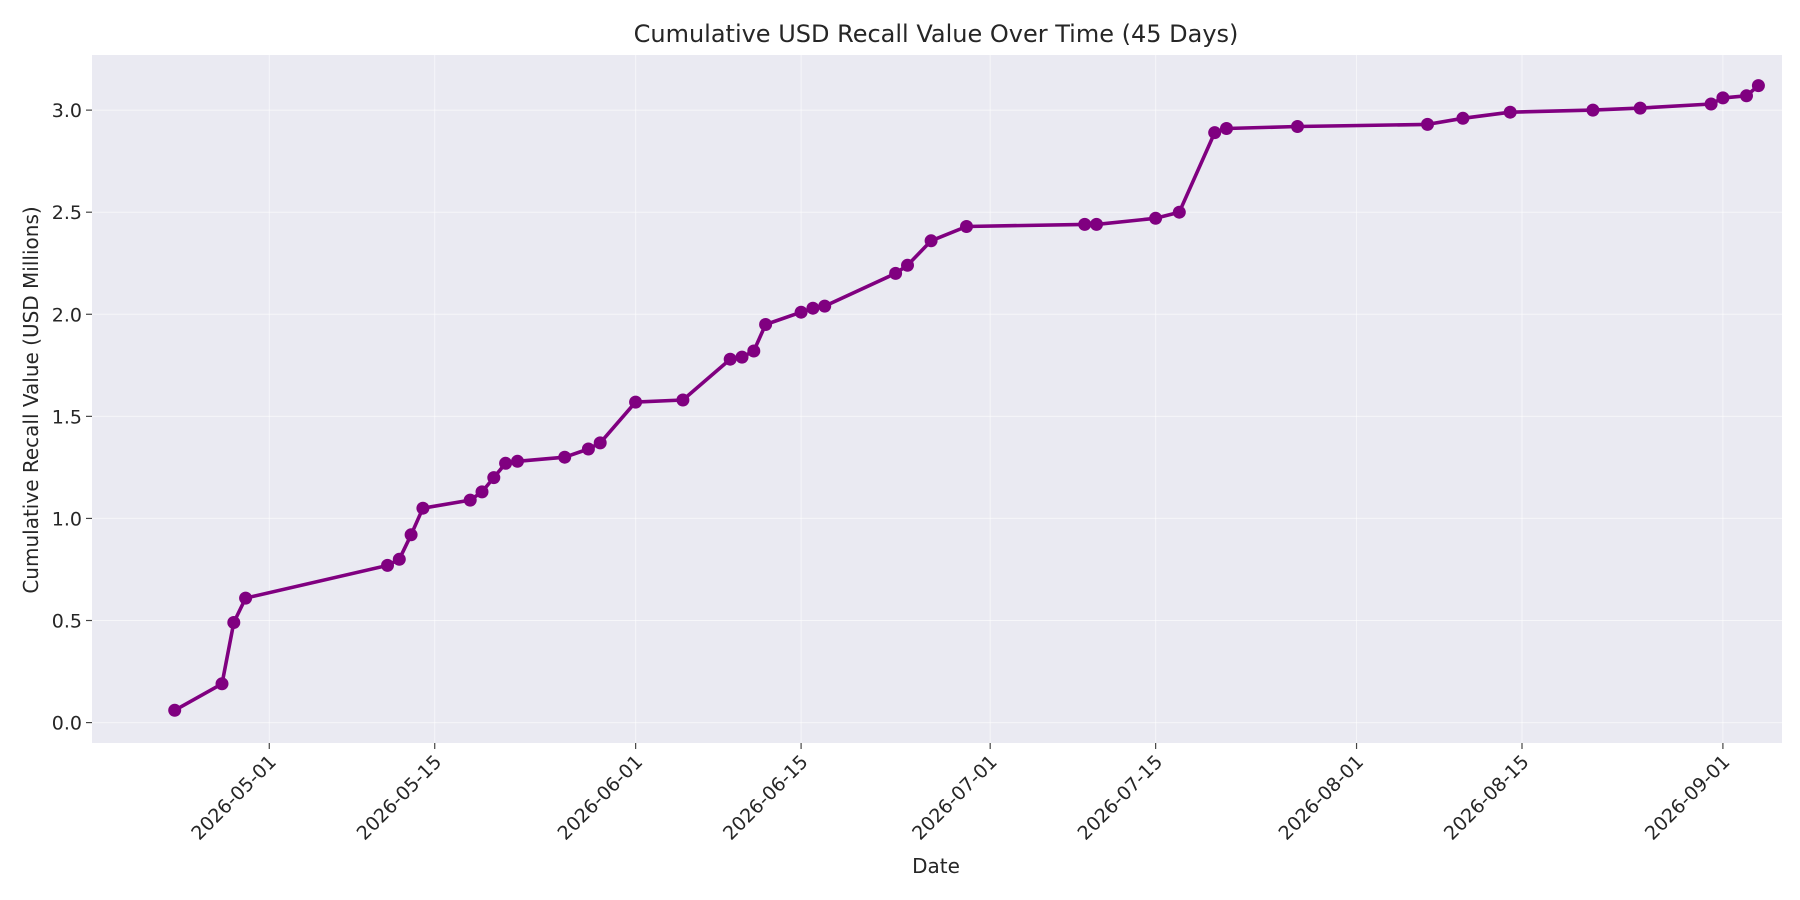 Image resolution: width=1800 pixels, height=900 pixels. What do you see at coordinates (67, 724) in the screenshot?
I see `y-tick-label: 0.0` at bounding box center [67, 724].